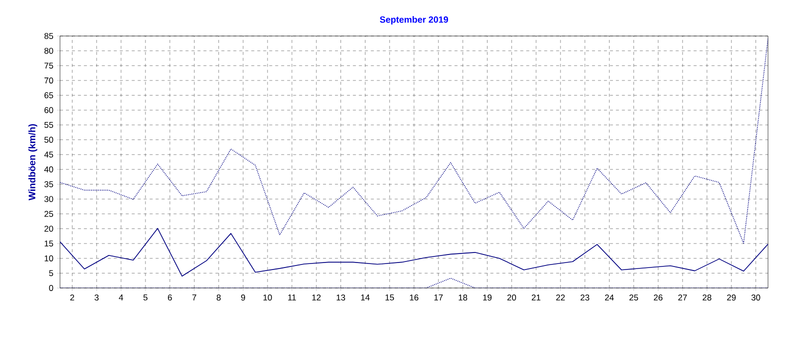 The width and height of the screenshot is (792, 337). What do you see at coordinates (72, 297) in the screenshot?
I see `x-tick-label: 2` at bounding box center [72, 297].